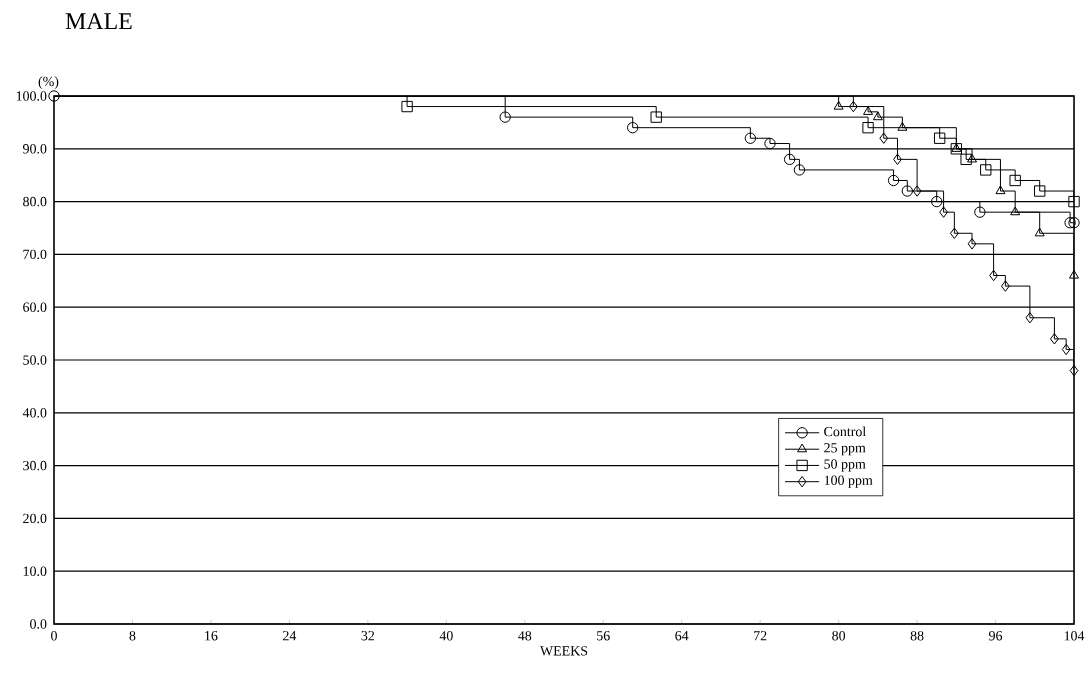 Image resolution: width=1092 pixels, height=692 pixels. I want to click on chart-title: MALE, so click(98, 21).